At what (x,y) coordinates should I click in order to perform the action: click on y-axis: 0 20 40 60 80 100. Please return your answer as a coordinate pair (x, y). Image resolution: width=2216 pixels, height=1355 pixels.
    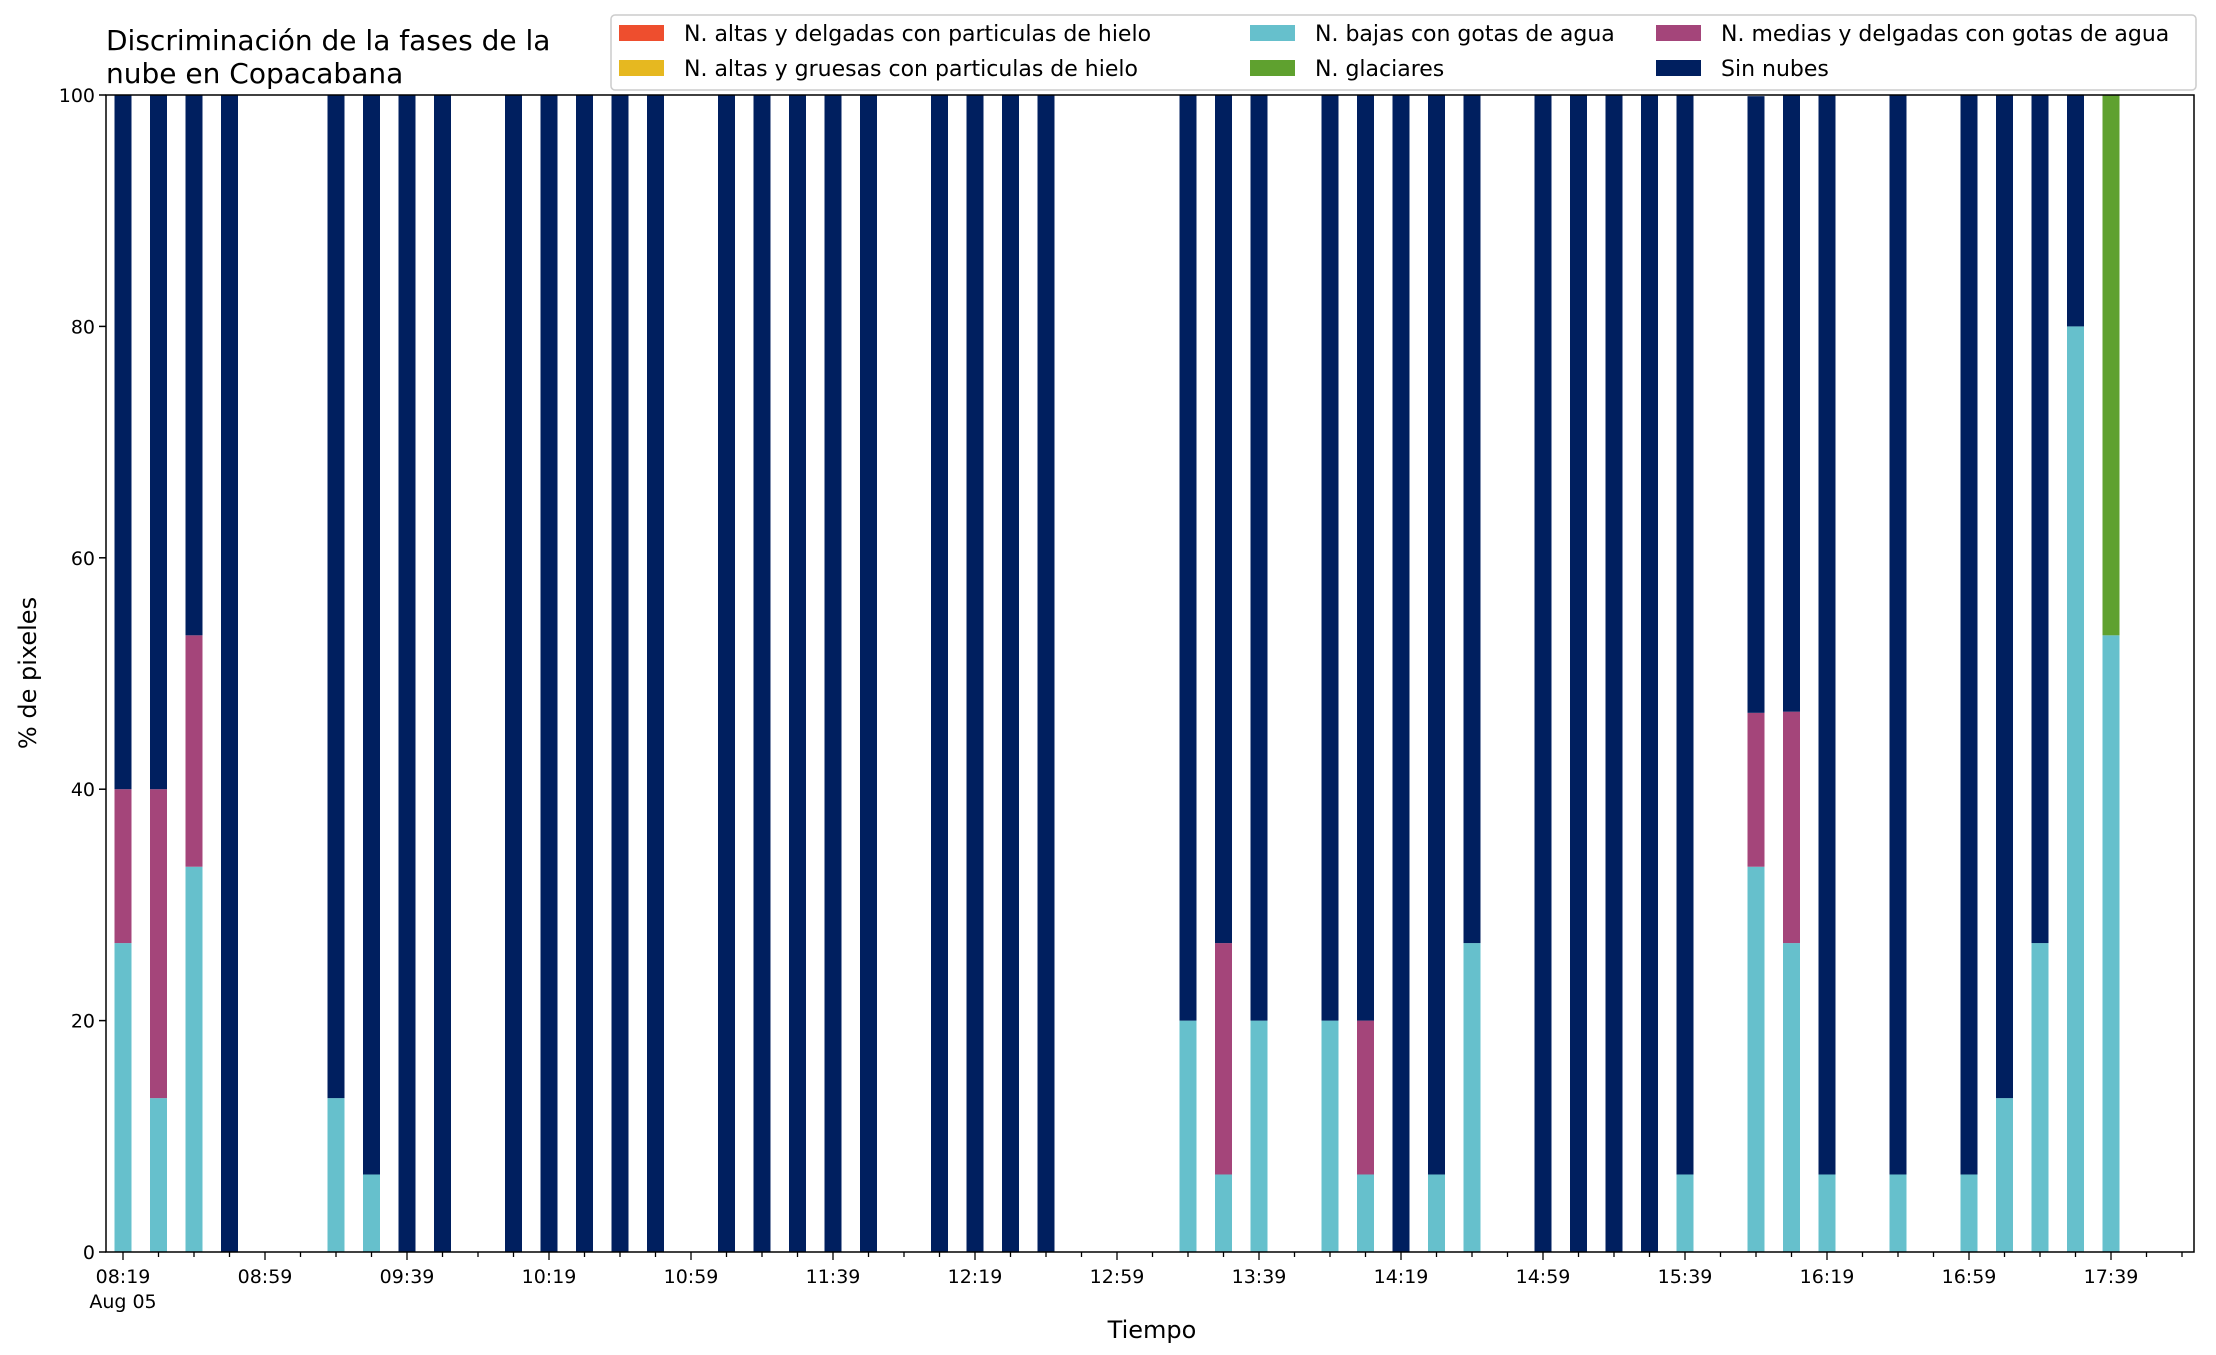
    Looking at the image, I should click on (82, 674).